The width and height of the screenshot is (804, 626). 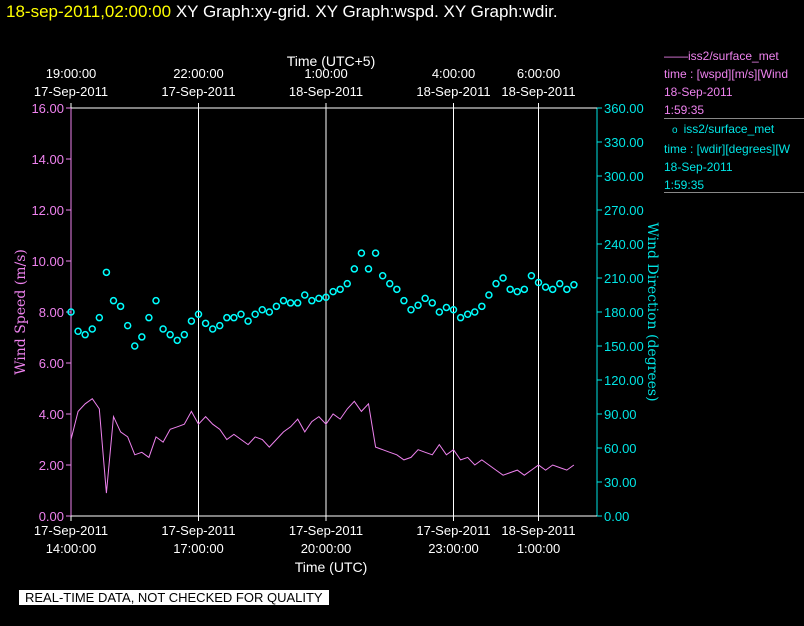 What do you see at coordinates (624, 176) in the screenshot?
I see `y-right-tick-label: 300.00` at bounding box center [624, 176].